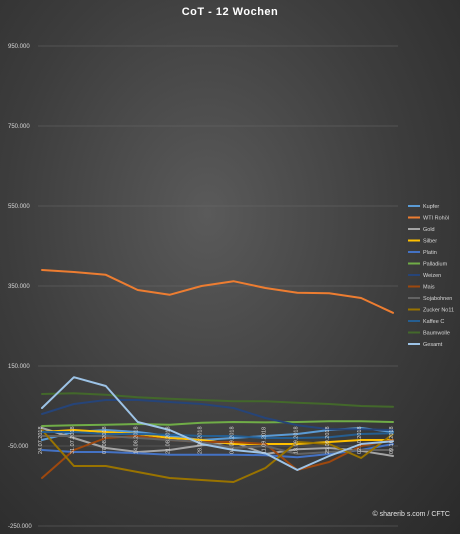 The width and height of the screenshot is (460, 534). What do you see at coordinates (217, 415) in the screenshot?
I see `series-line-weizen` at bounding box center [217, 415].